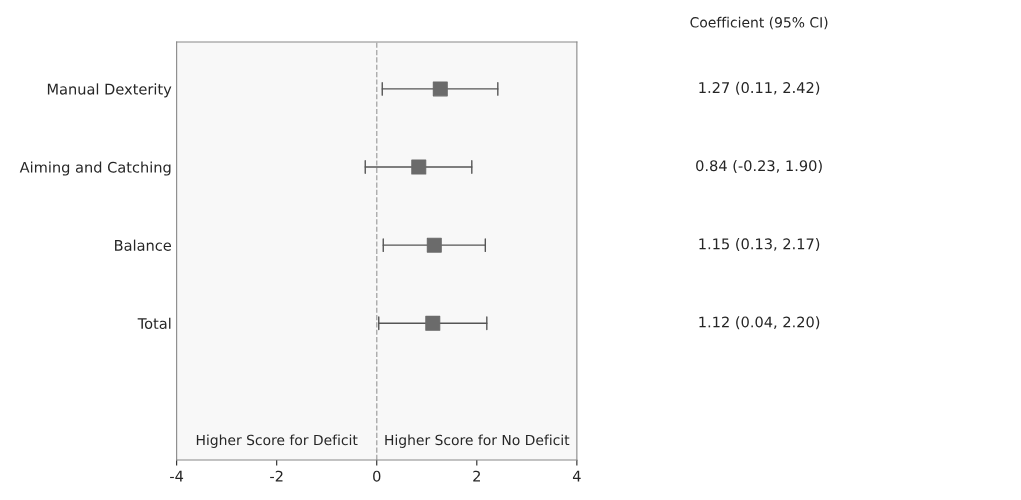 The width and height of the screenshot is (1021, 500). What do you see at coordinates (759, 245) in the screenshot?
I see `data-label: 1.15 (0.13, 2.17)` at bounding box center [759, 245].